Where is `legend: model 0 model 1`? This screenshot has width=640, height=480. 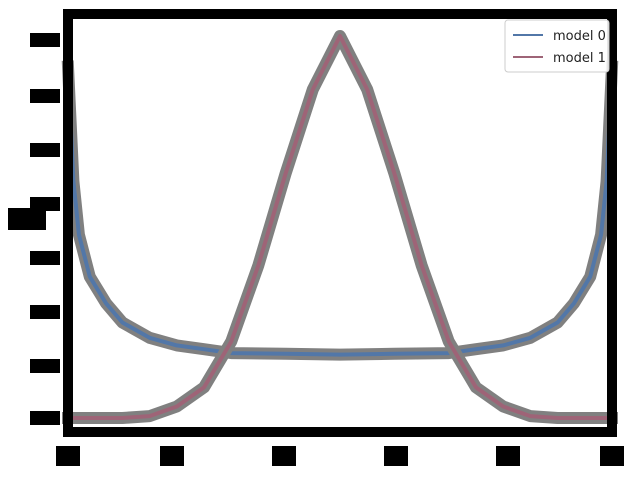 legend: model 0 model 1 is located at coordinates (557, 46).